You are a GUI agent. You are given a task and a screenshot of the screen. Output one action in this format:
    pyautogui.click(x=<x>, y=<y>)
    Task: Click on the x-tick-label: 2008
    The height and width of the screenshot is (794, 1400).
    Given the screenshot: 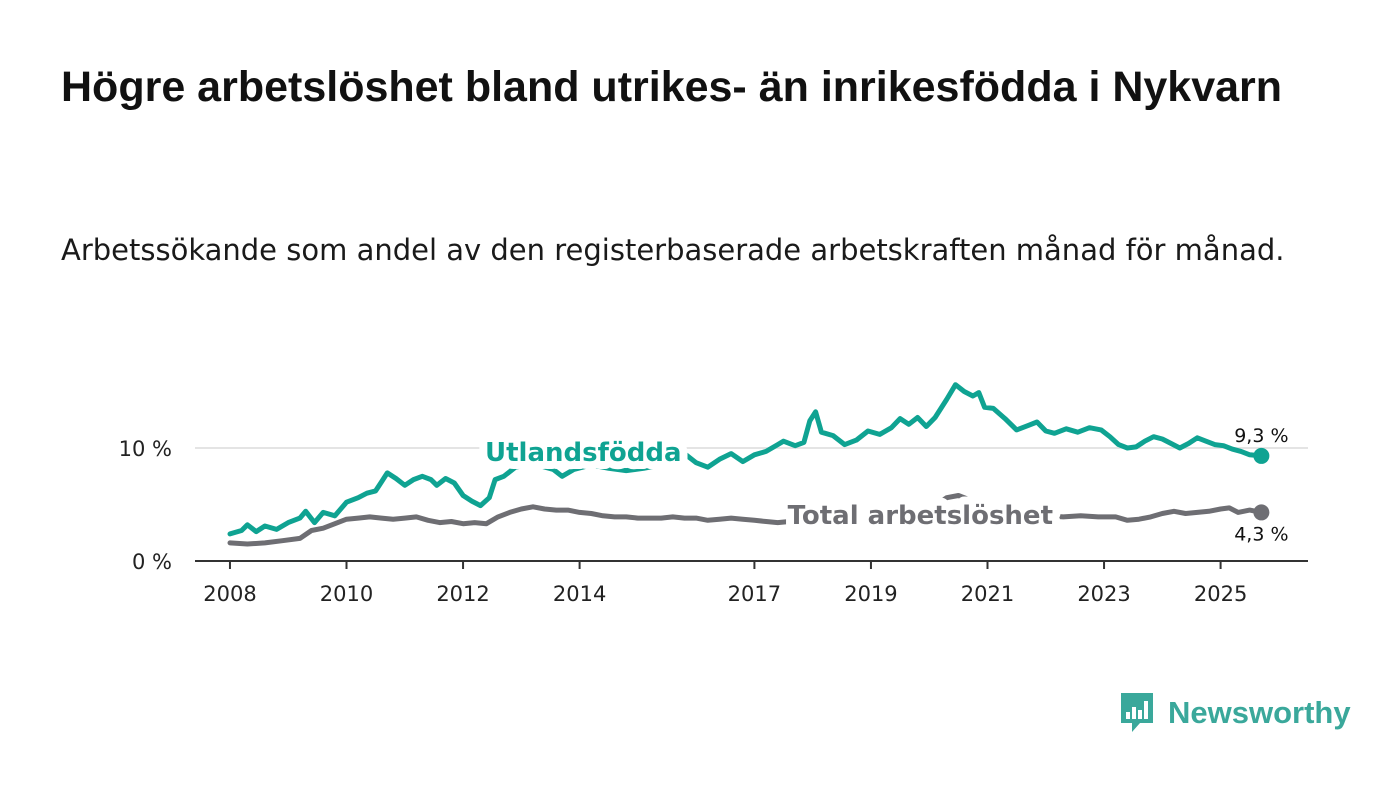 What is the action you would take?
    pyautogui.click(x=229, y=594)
    